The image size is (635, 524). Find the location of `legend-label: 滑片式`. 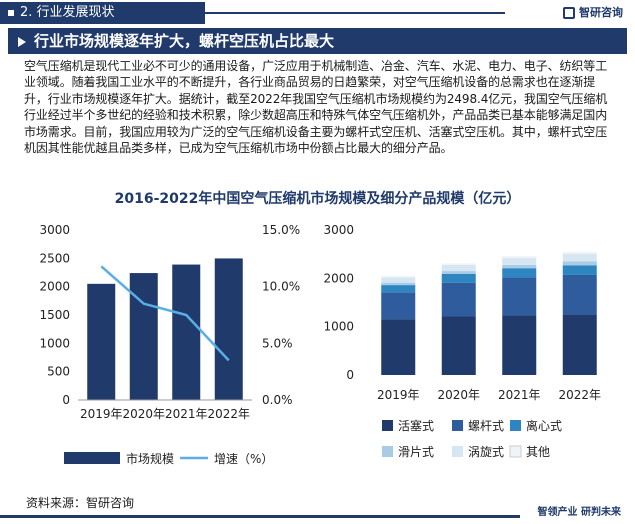

legend-label: 滑片式 is located at coordinates (416, 452).